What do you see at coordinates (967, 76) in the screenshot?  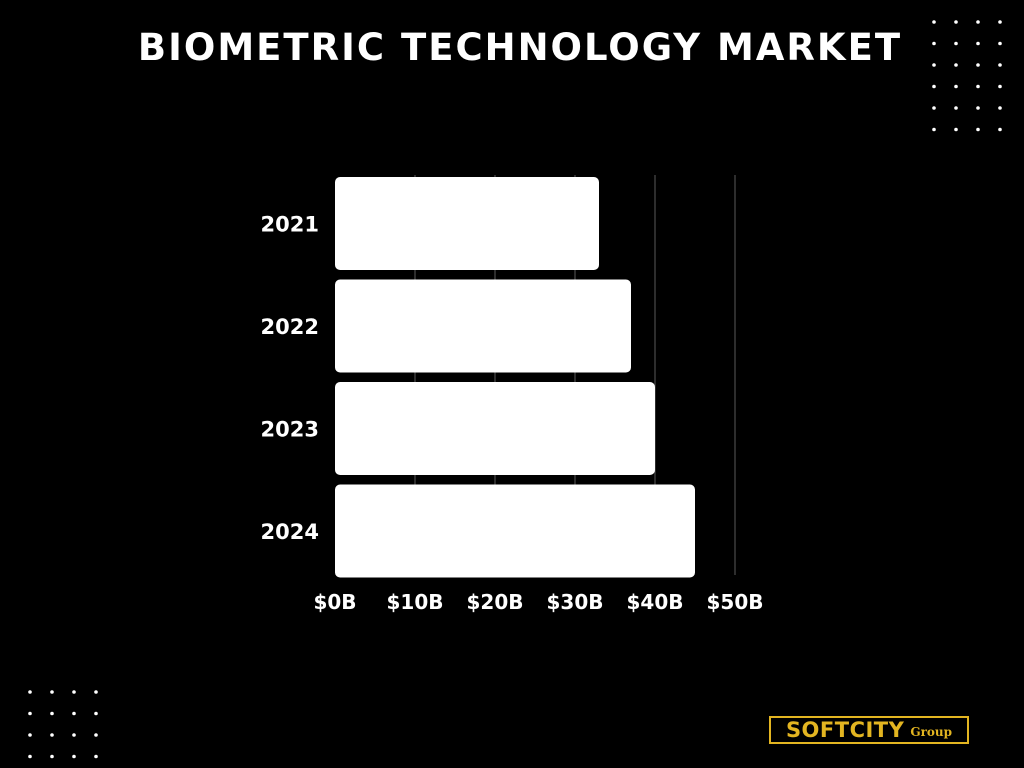 I see `decorative-dot-grid-top-right` at bounding box center [967, 76].